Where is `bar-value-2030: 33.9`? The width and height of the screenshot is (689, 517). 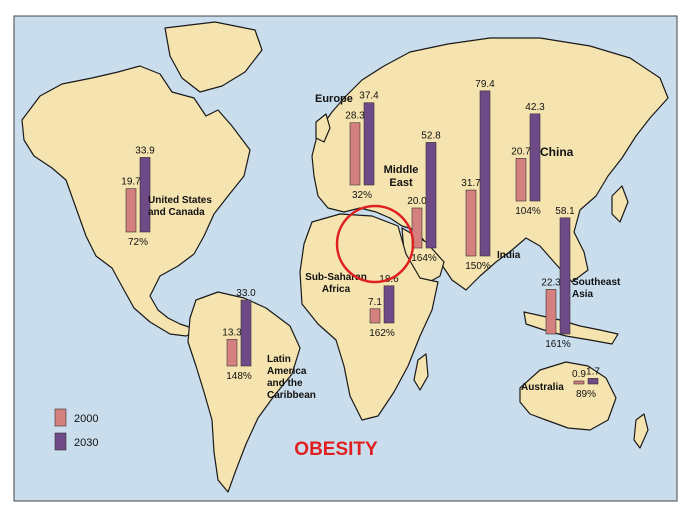
bar-value-2030: 33.9 is located at coordinates (145, 150).